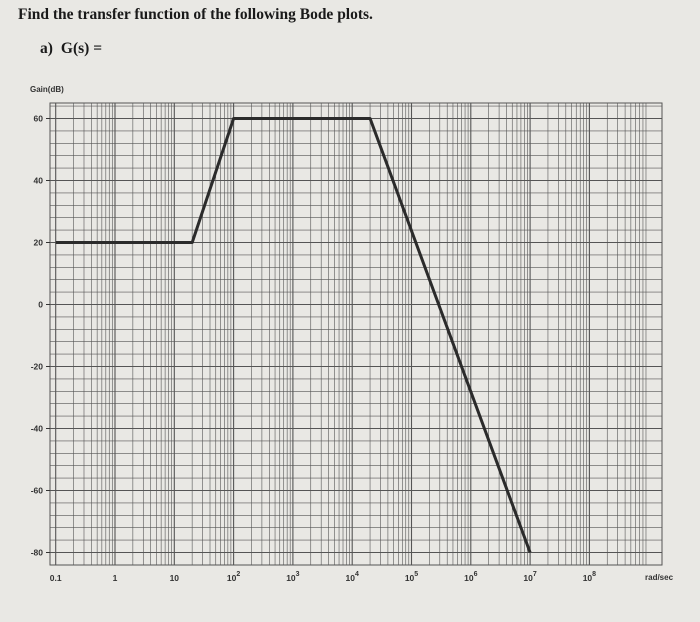  I want to click on x-tick-label: 10⁴, so click(352, 577).